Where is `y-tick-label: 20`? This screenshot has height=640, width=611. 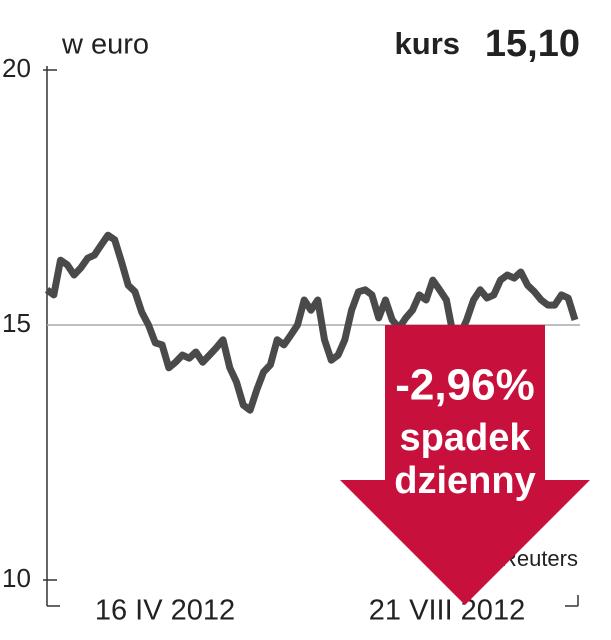
y-tick-label: 20 is located at coordinates (16, 68).